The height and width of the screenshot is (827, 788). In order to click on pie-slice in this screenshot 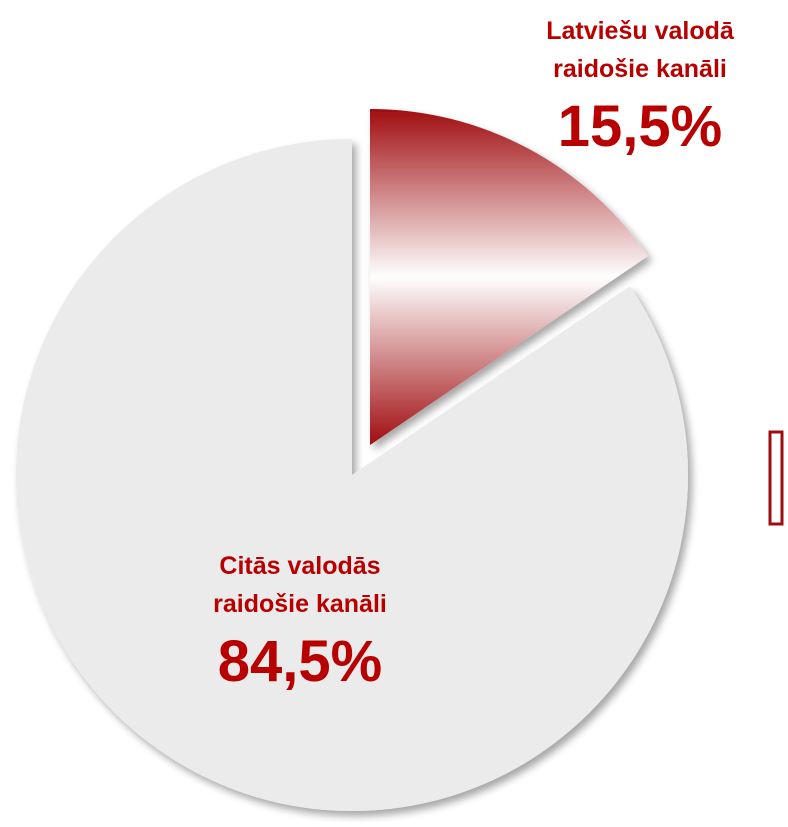, I will do `click(509, 277)`.